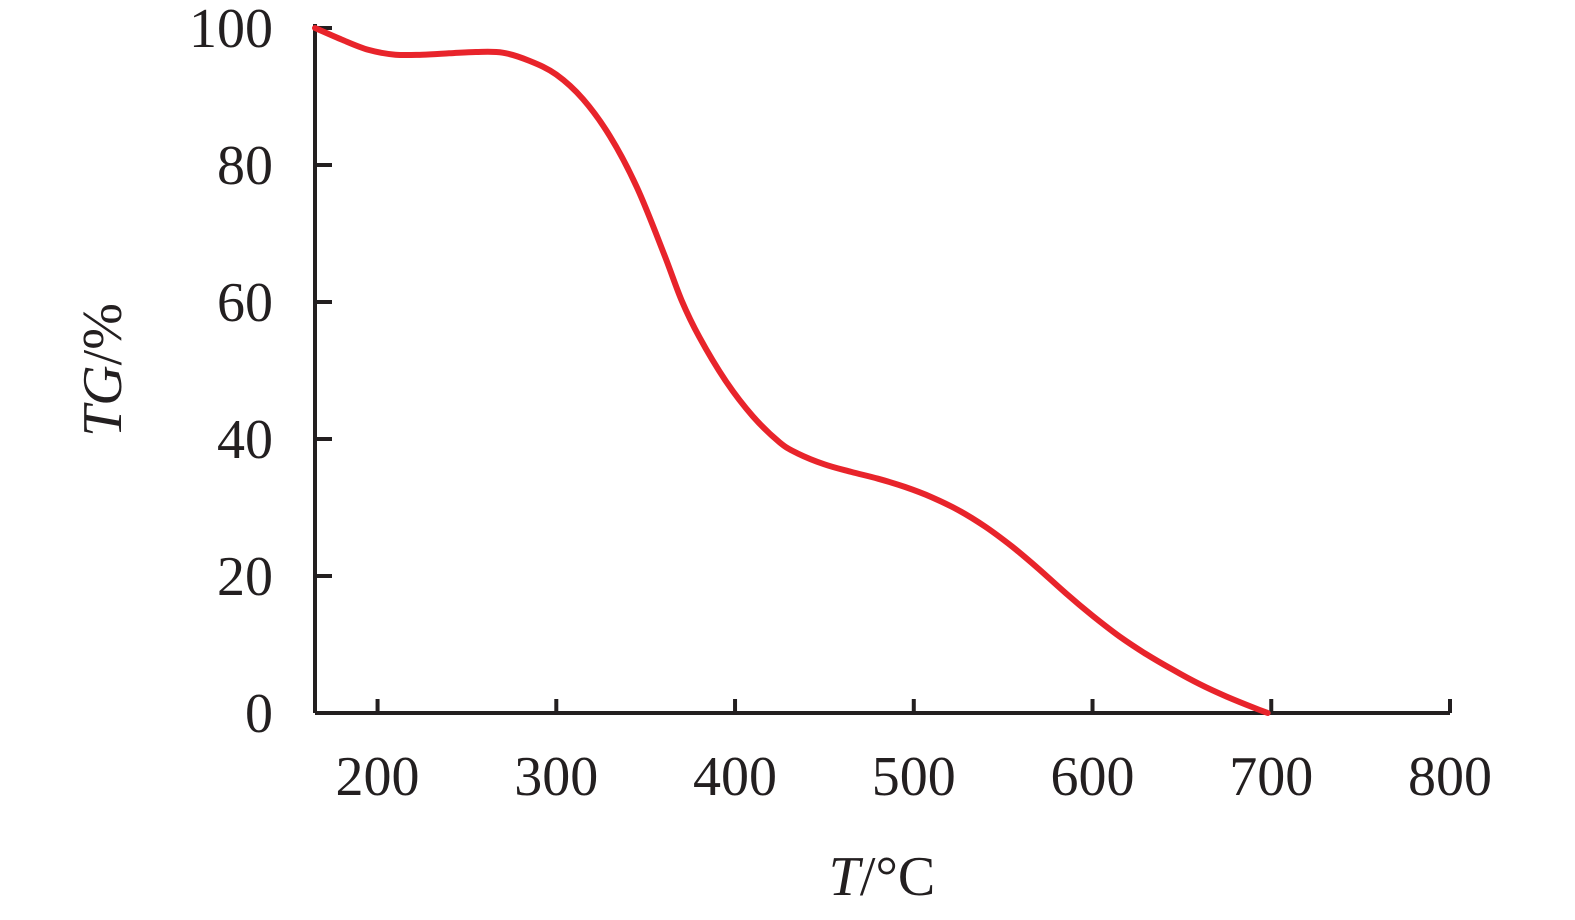 The width and height of the screenshot is (1575, 920). Describe the element at coordinates (260, 372) in the screenshot. I see `y-ticks: 0 20 40 60 80 100` at that location.